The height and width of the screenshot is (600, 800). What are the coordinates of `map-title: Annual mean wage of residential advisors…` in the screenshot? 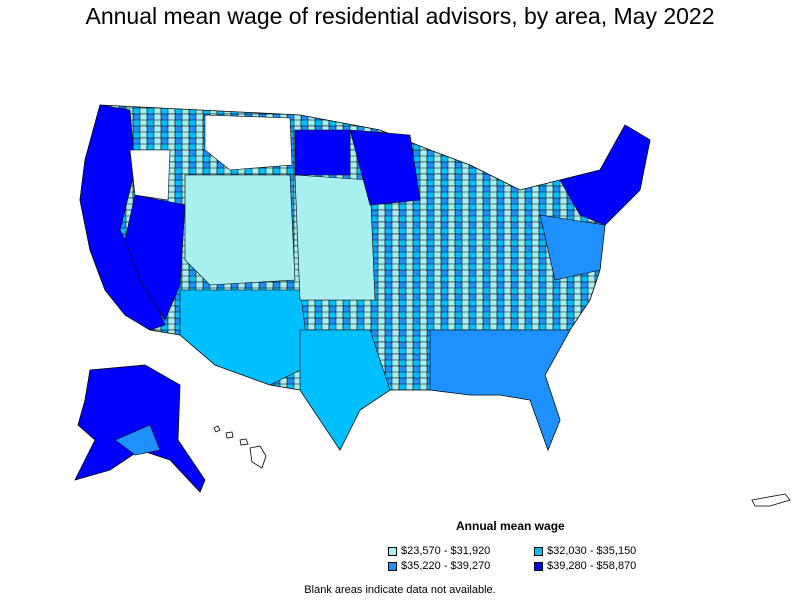 It's located at (400, 16).